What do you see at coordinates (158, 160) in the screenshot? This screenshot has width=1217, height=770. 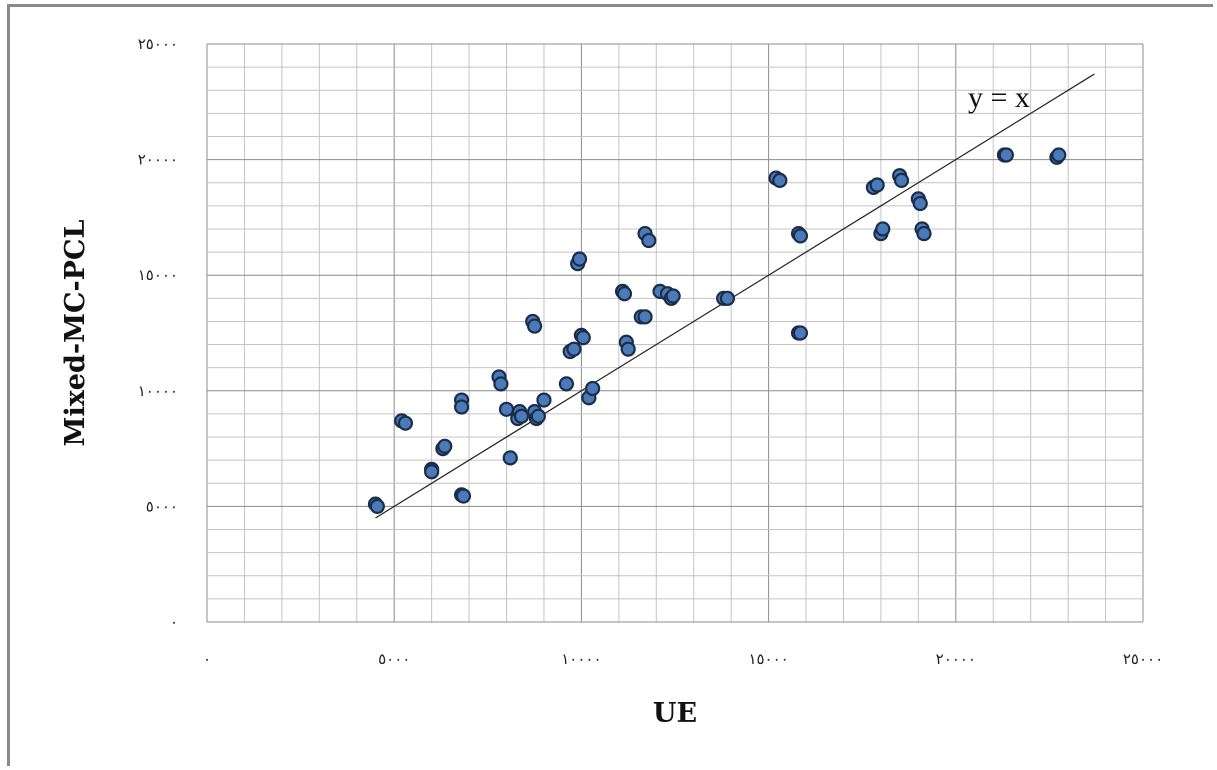 I see `y-tick-label: ٢٠٠٠٠` at bounding box center [158, 160].